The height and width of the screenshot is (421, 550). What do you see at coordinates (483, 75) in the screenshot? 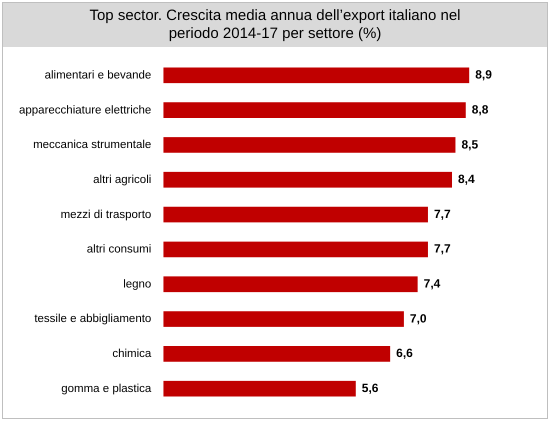
I see `data-label: 8,9` at bounding box center [483, 75].